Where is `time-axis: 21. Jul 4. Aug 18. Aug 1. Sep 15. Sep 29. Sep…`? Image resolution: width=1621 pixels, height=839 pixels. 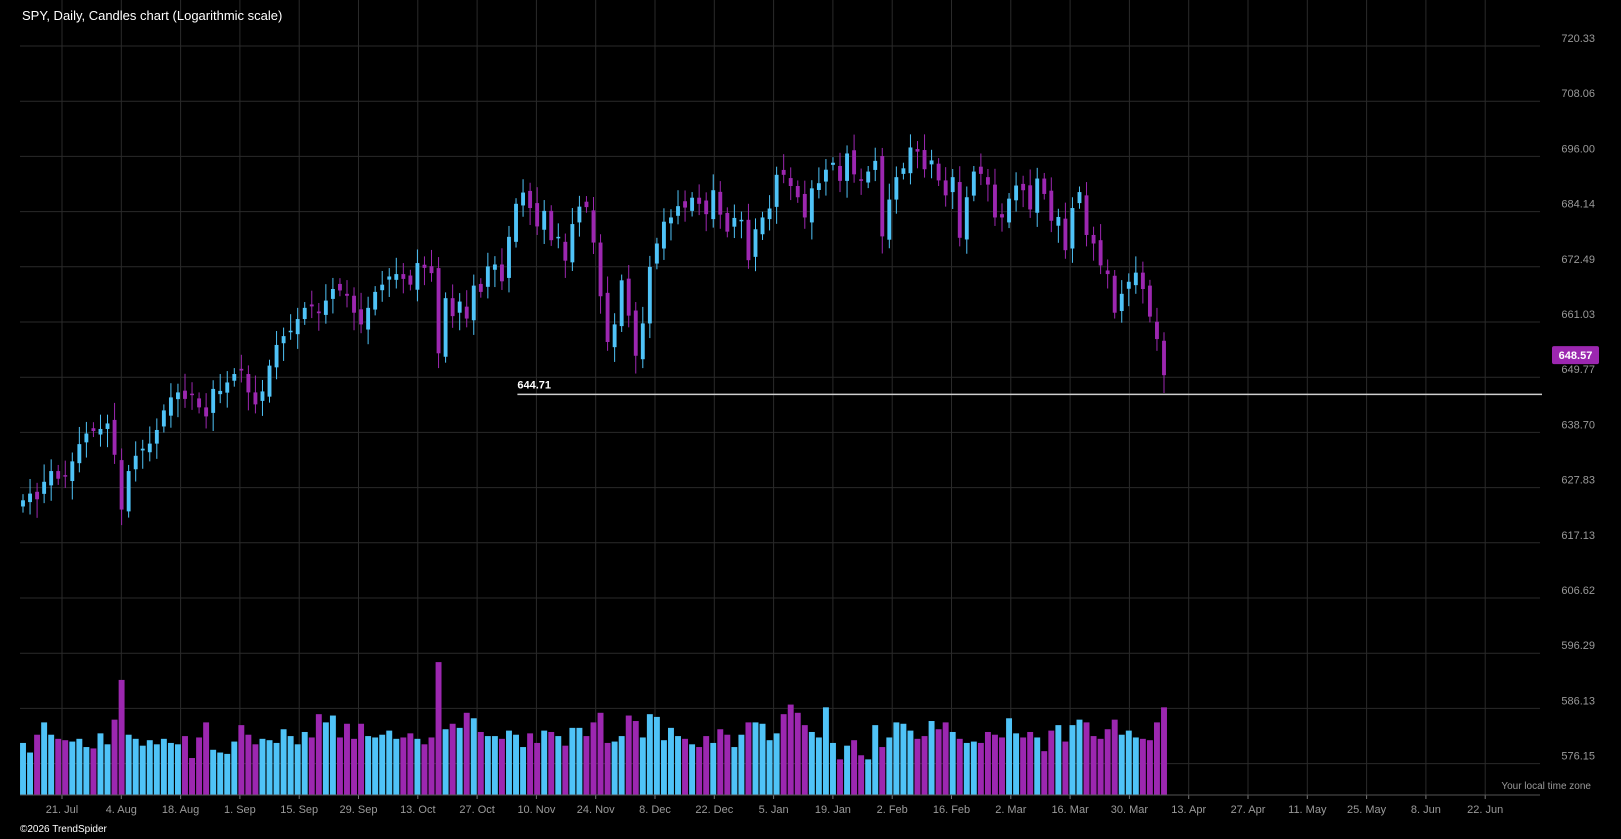 time-axis: 21. Jul 4. Aug 18. Aug 1. Sep 15. Sep 29. Sep… is located at coordinates (780, 805).